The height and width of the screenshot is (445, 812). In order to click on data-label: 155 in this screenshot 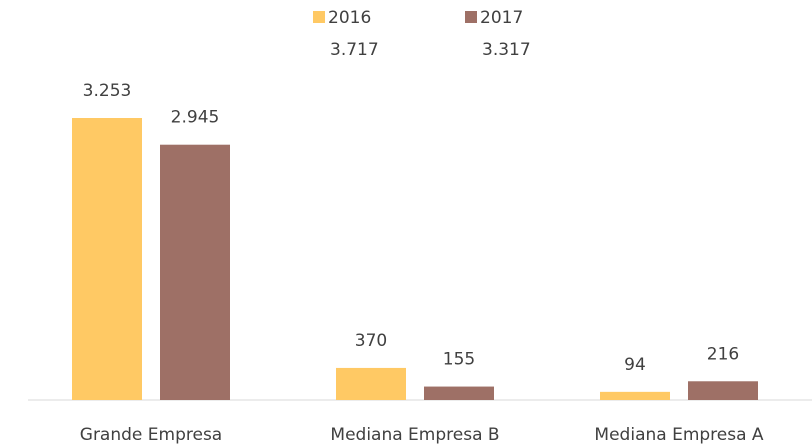, I will do `click(459, 360)`.